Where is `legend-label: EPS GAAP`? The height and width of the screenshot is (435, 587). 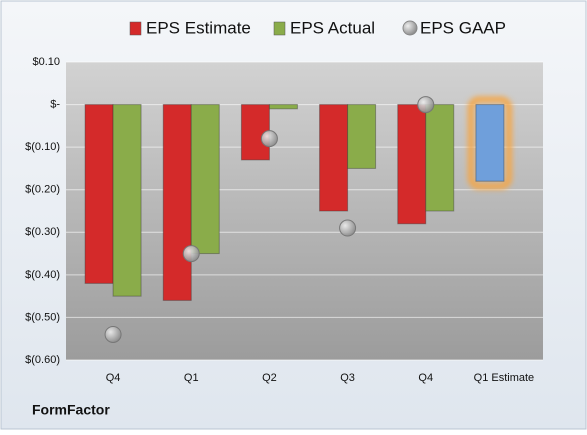
legend-label: EPS GAAP is located at coordinates (463, 27).